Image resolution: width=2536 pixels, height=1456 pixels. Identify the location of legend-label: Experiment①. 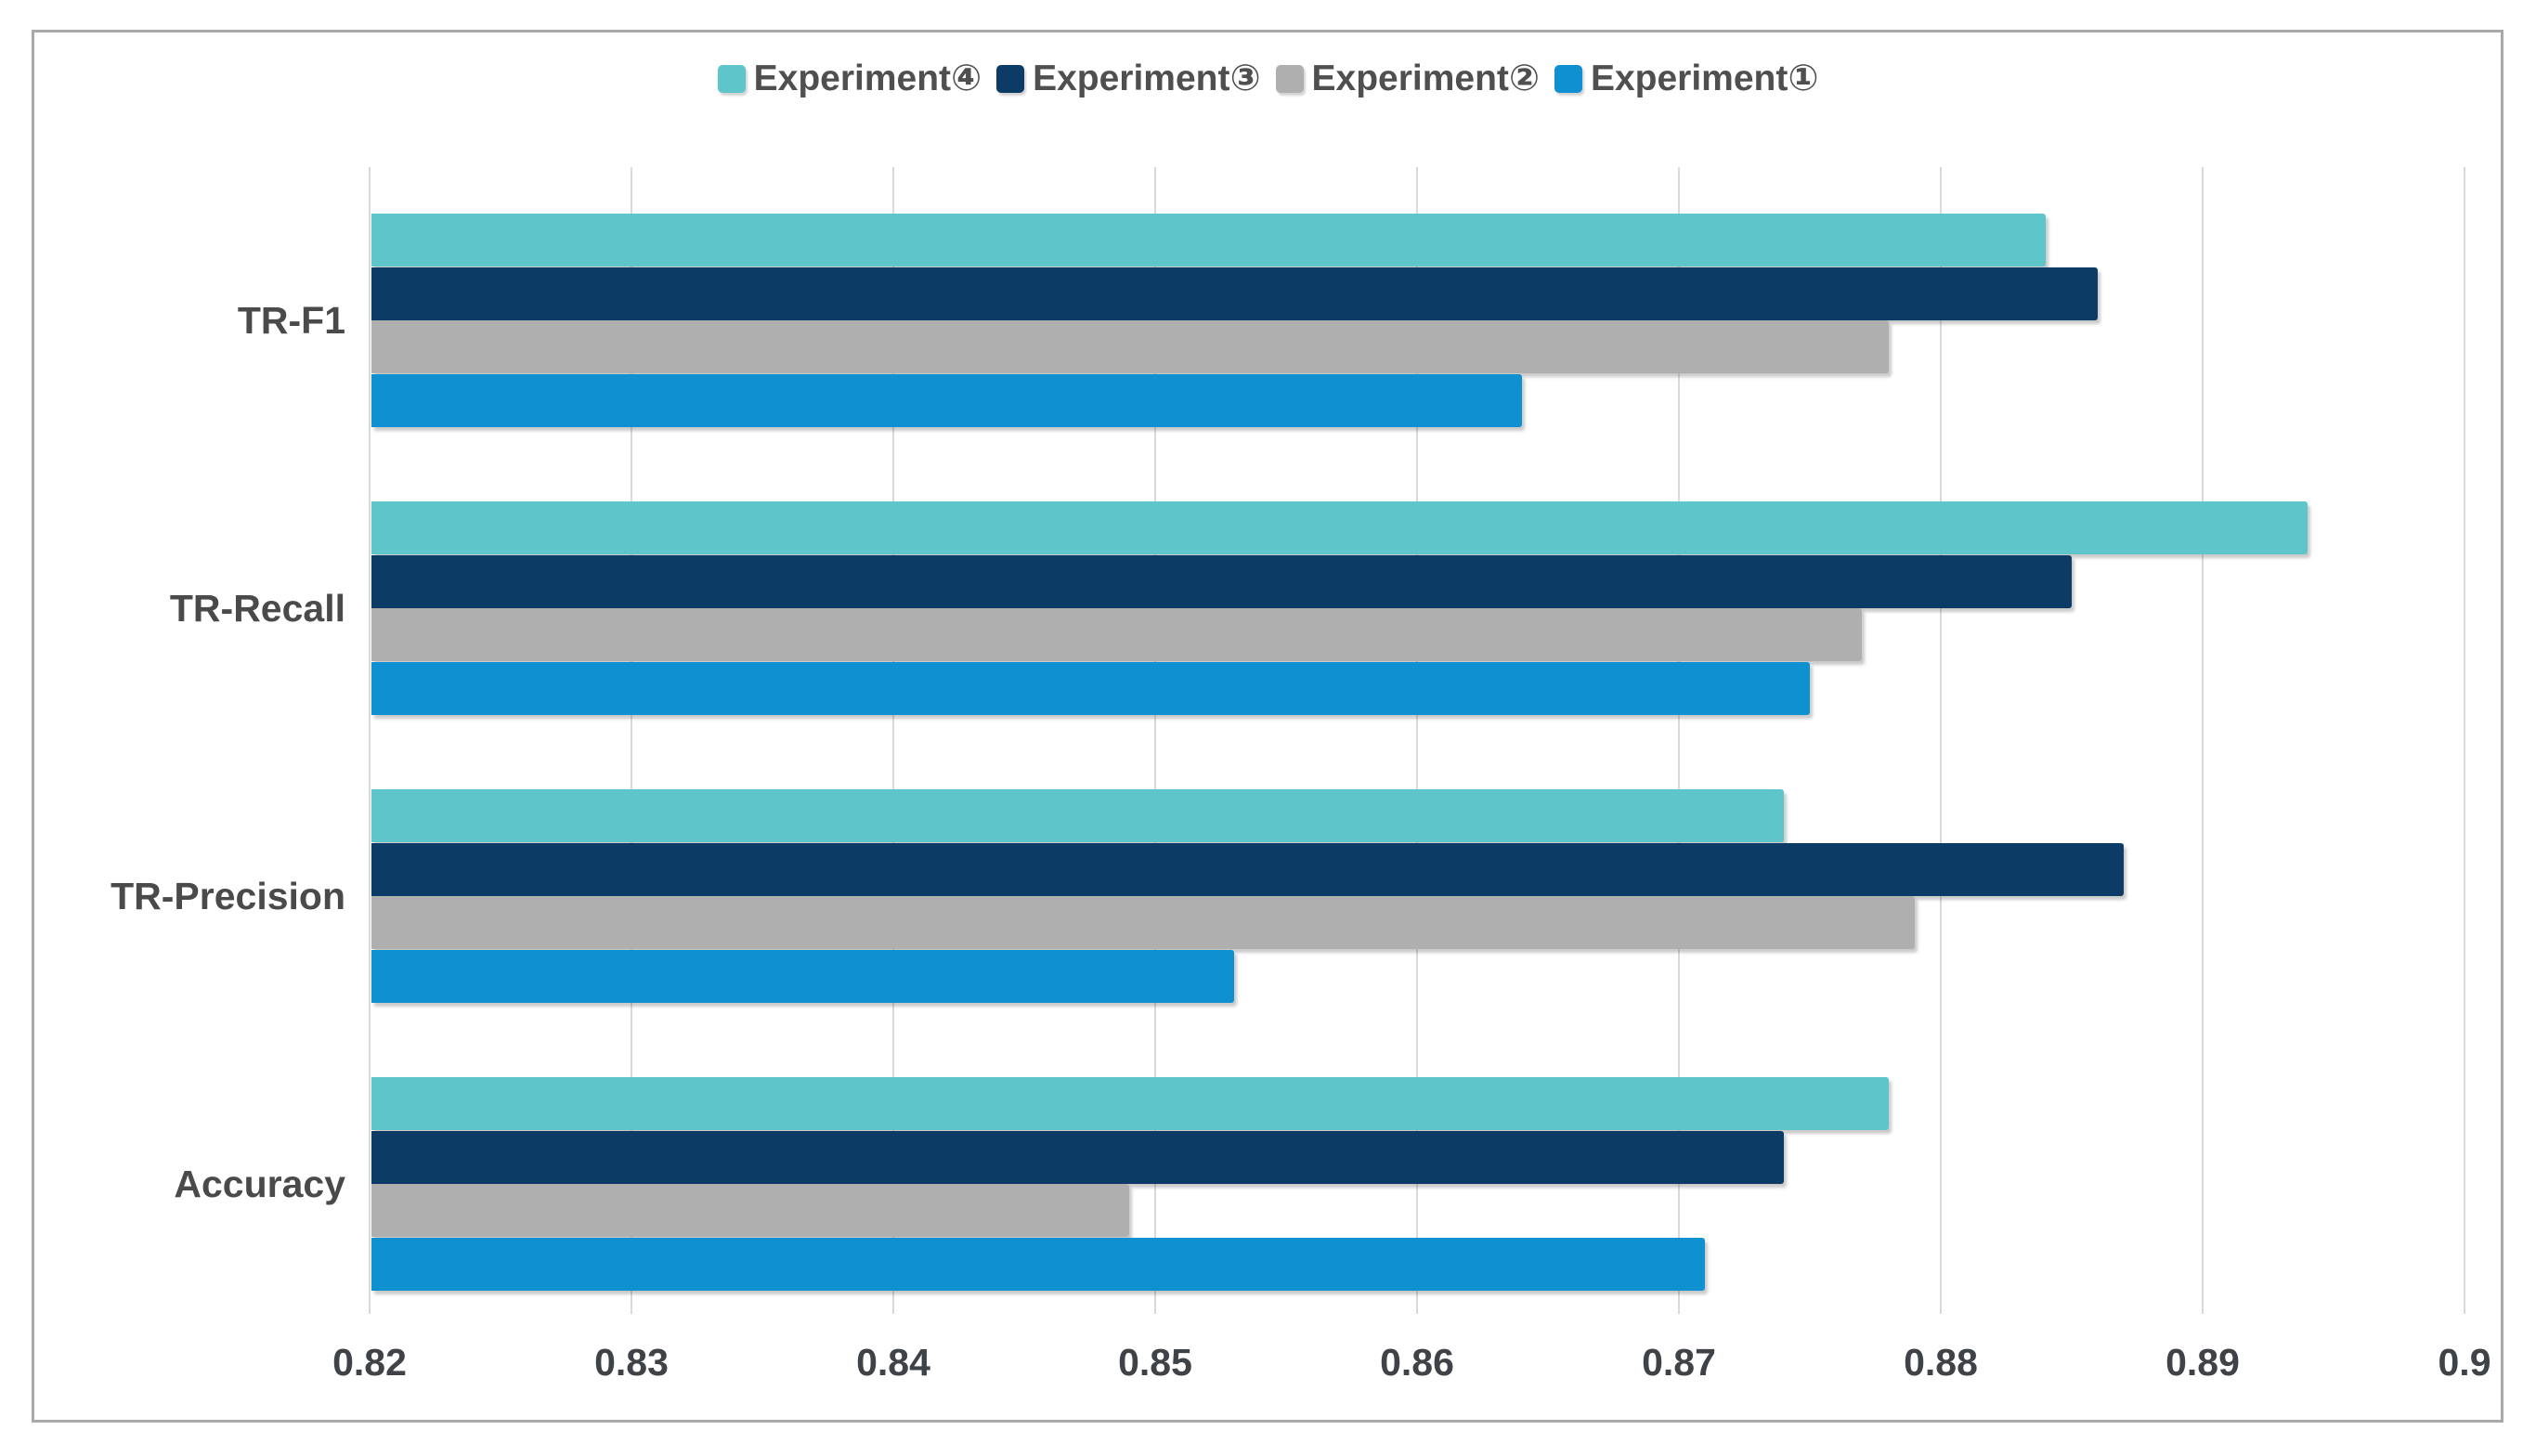
(1705, 78).